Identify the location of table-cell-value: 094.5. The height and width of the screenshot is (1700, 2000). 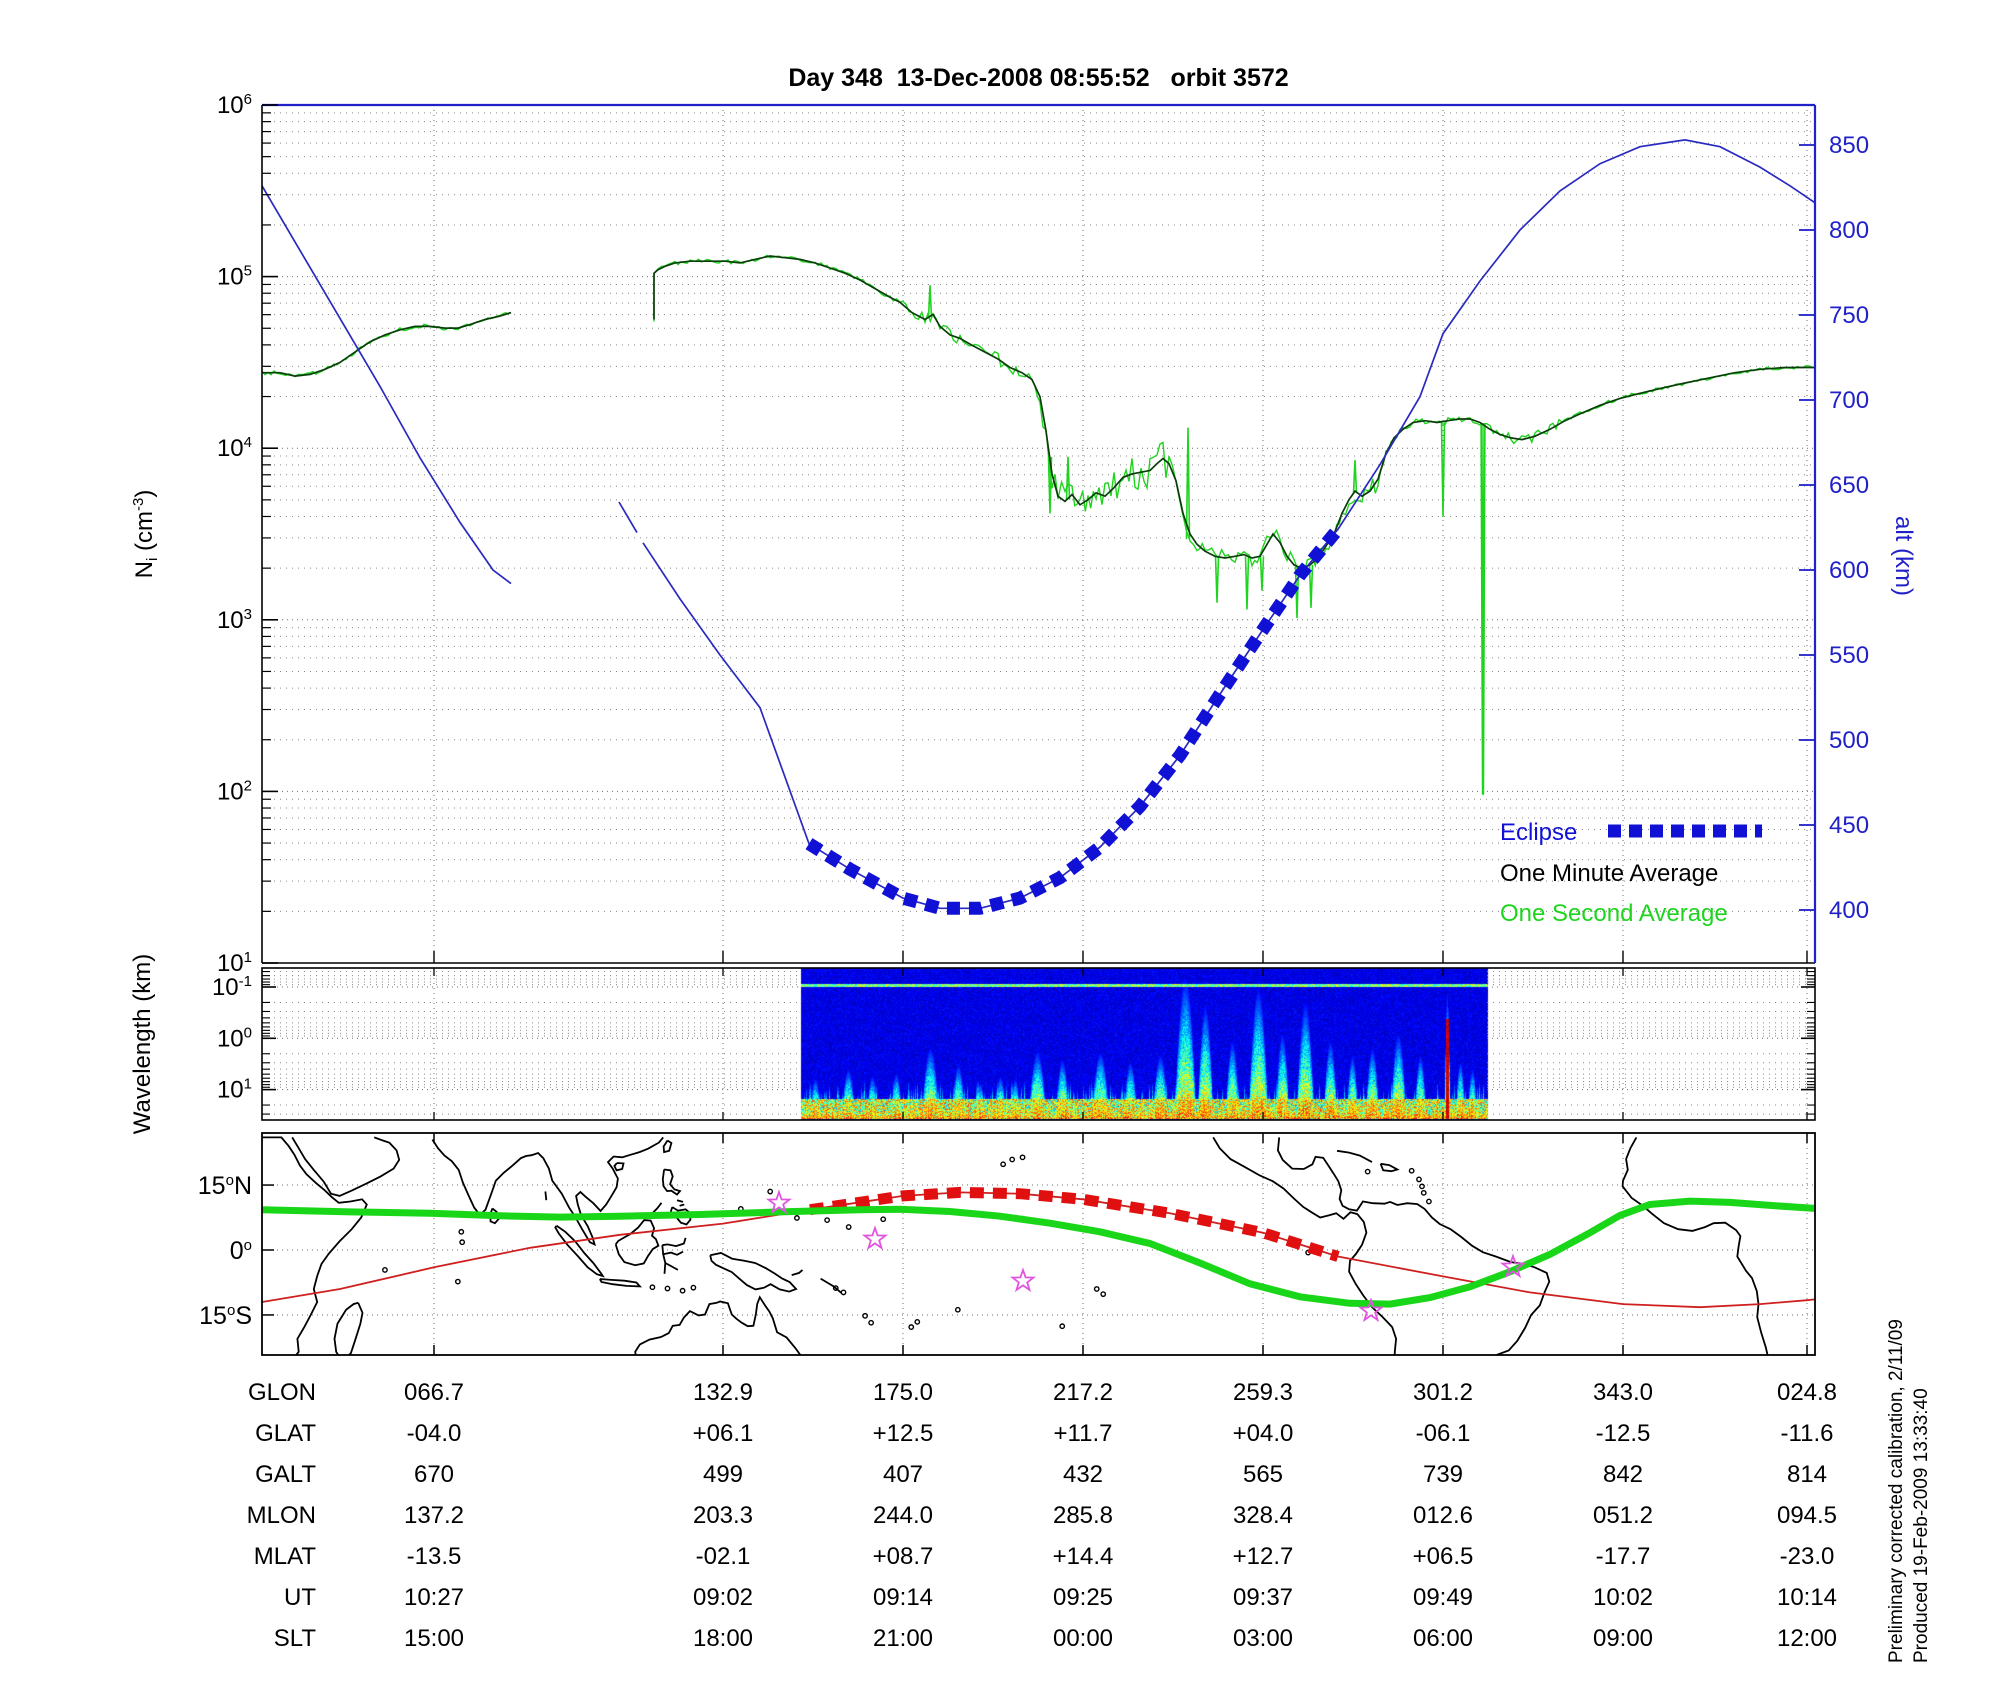
(1807, 1515).